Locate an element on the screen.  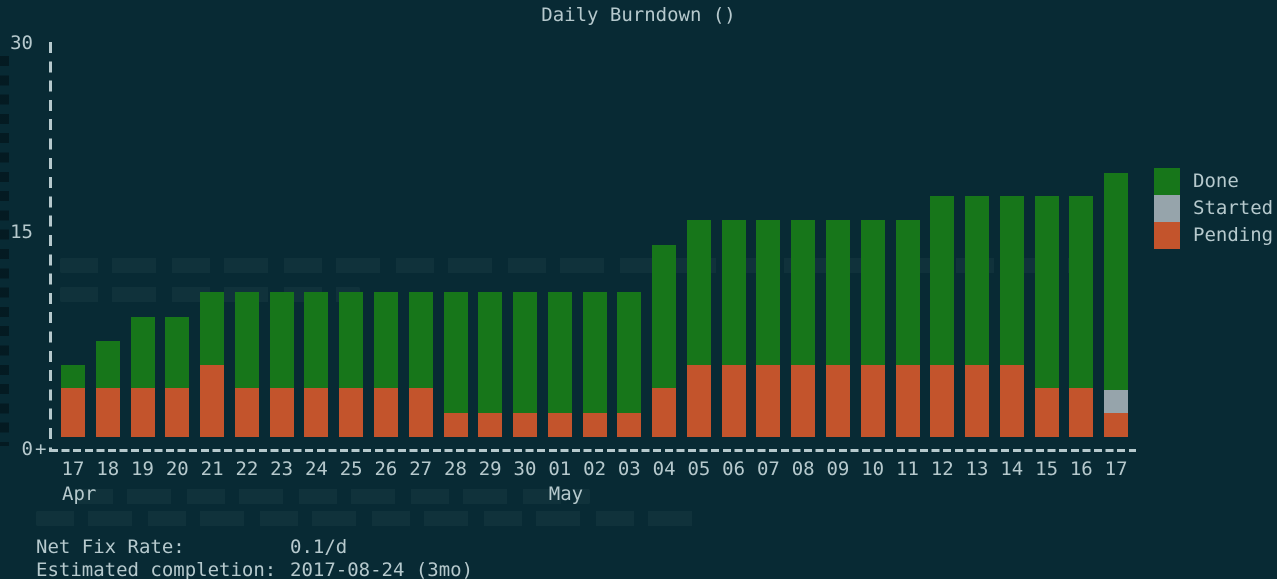
legend: Done Started Pending is located at coordinates (1213, 208).